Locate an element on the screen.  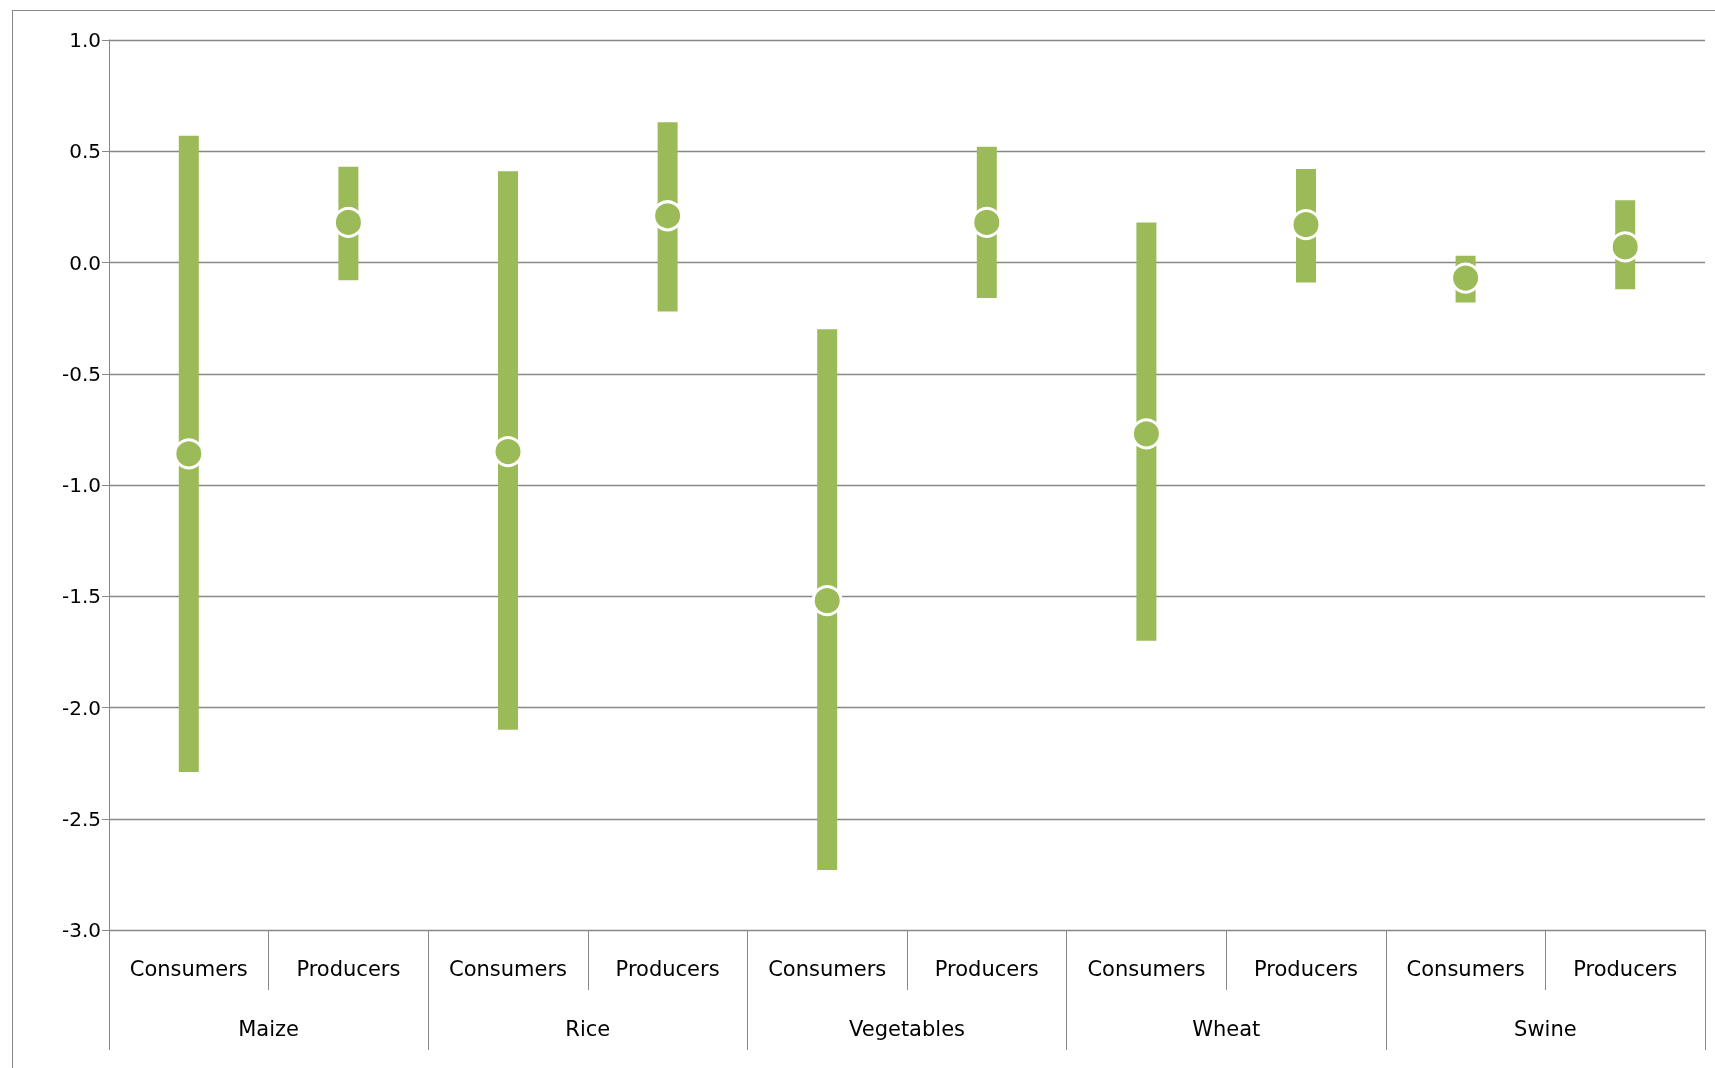
y-tick-label: -1.0 is located at coordinates (81, 485).